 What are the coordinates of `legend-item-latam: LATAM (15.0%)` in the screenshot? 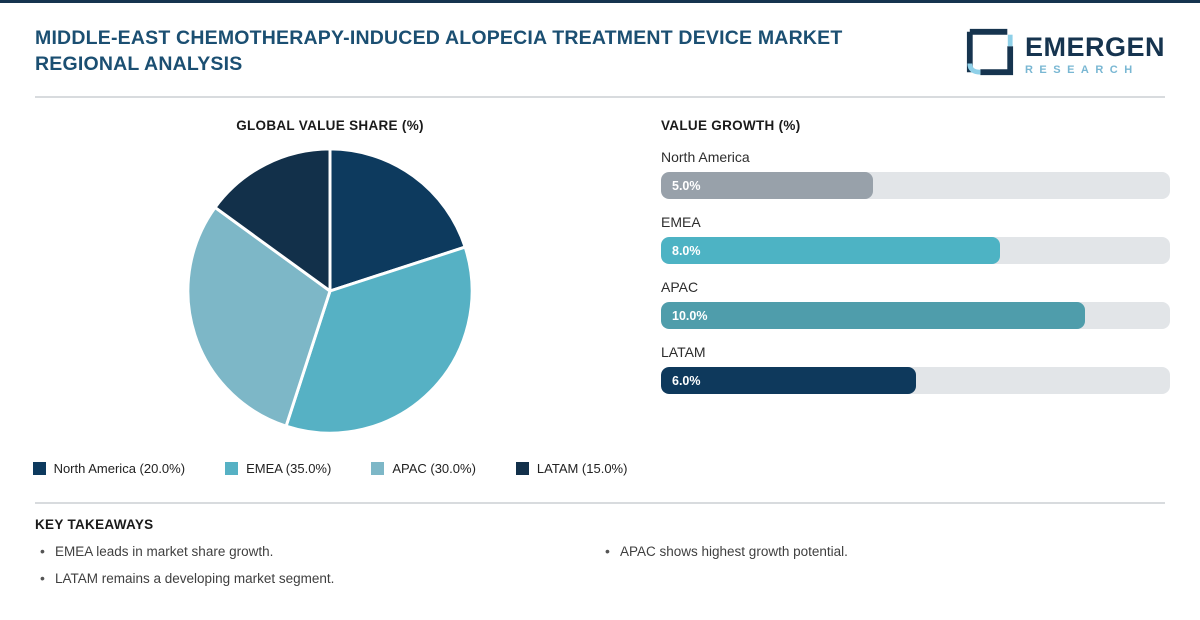 It's located at (571, 468).